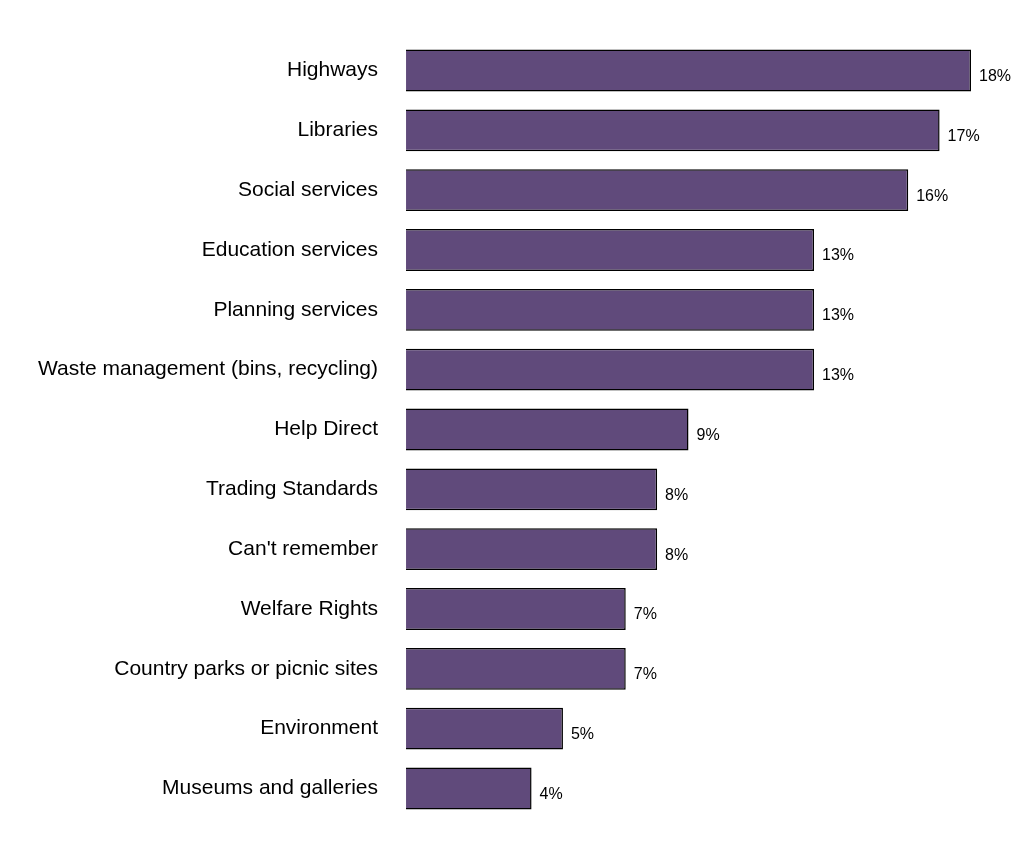  What do you see at coordinates (246, 667) in the screenshot?
I see `y-tick-label: Country parks or picnic sites` at bounding box center [246, 667].